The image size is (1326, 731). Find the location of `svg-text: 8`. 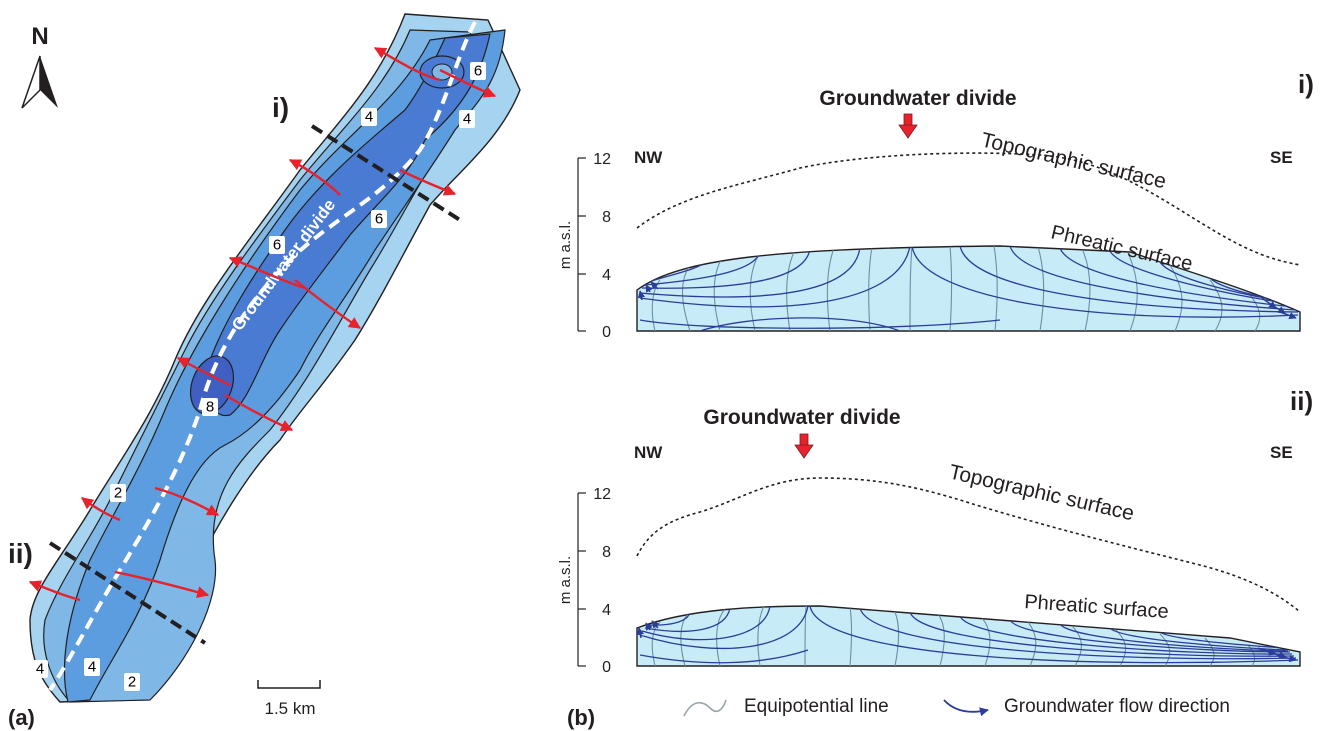

svg-text: 8 is located at coordinates (210, 407).